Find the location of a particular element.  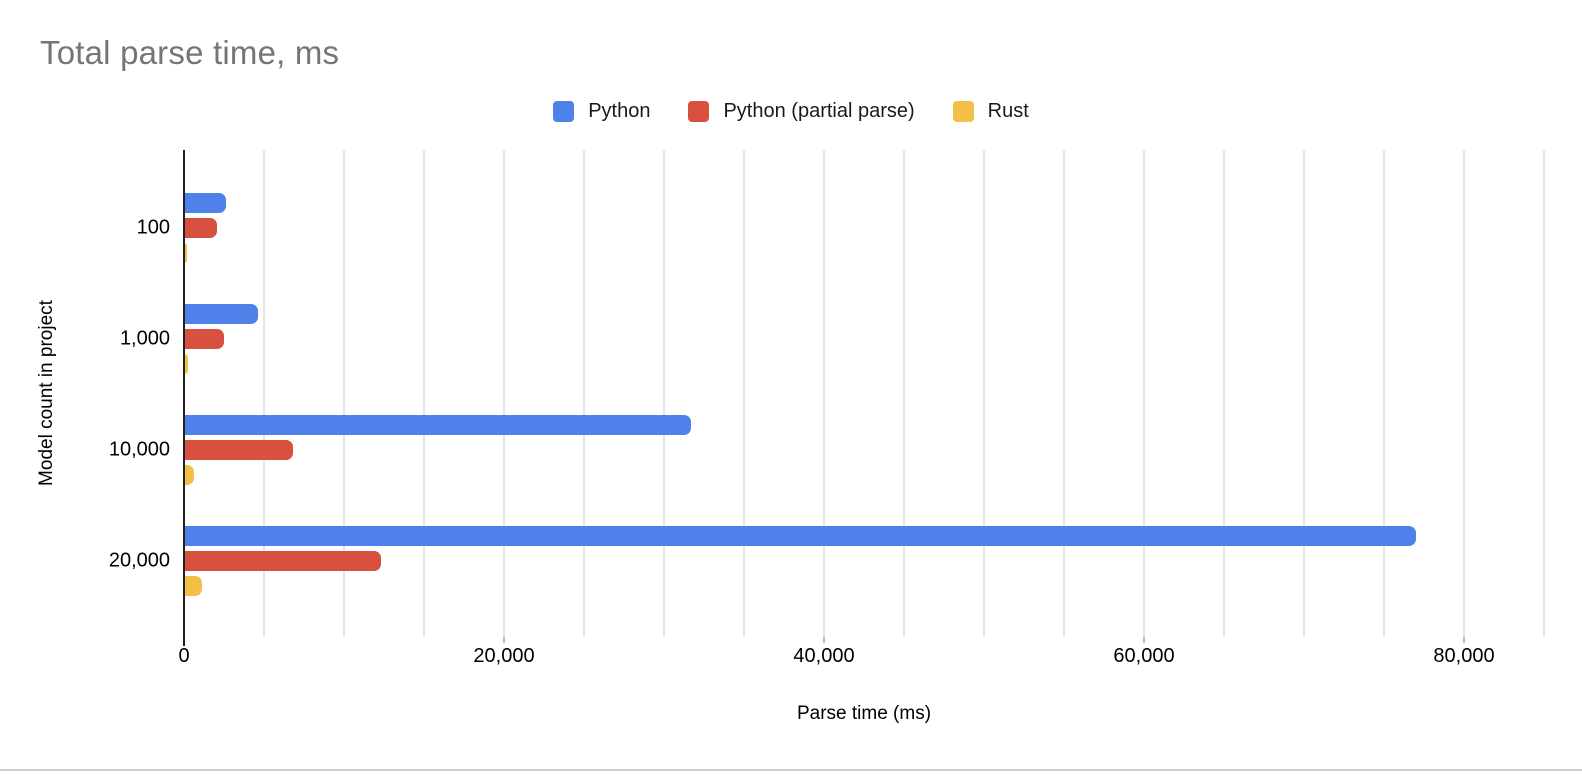

x-tick-label: 60,000 is located at coordinates (1144, 656).